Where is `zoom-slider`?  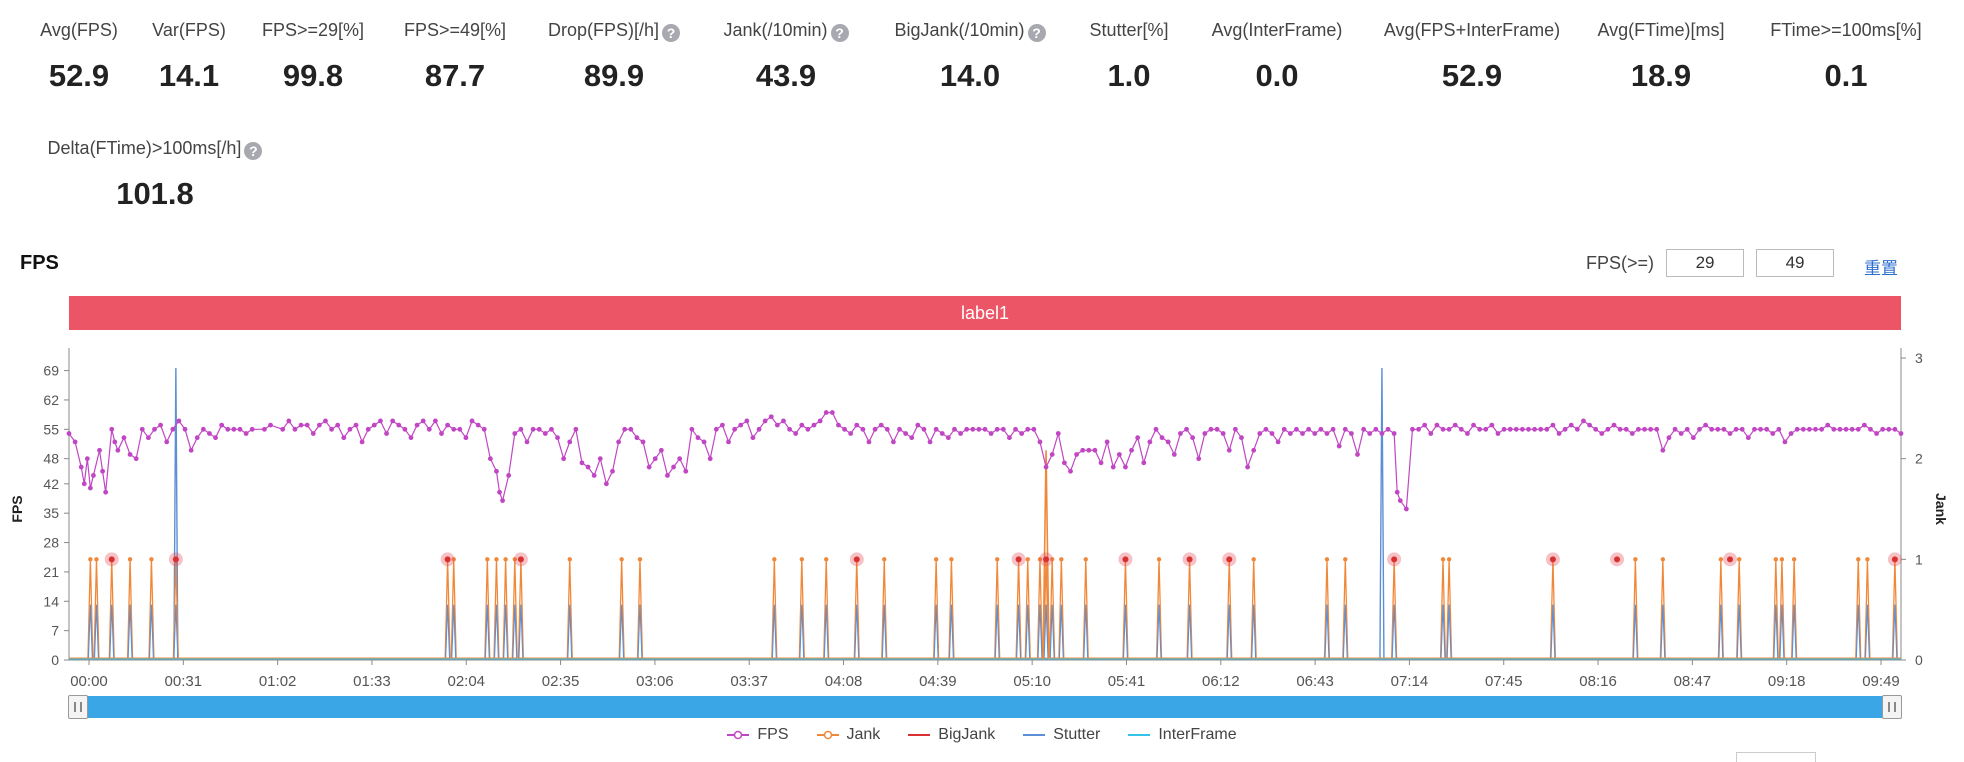 zoom-slider is located at coordinates (985, 707).